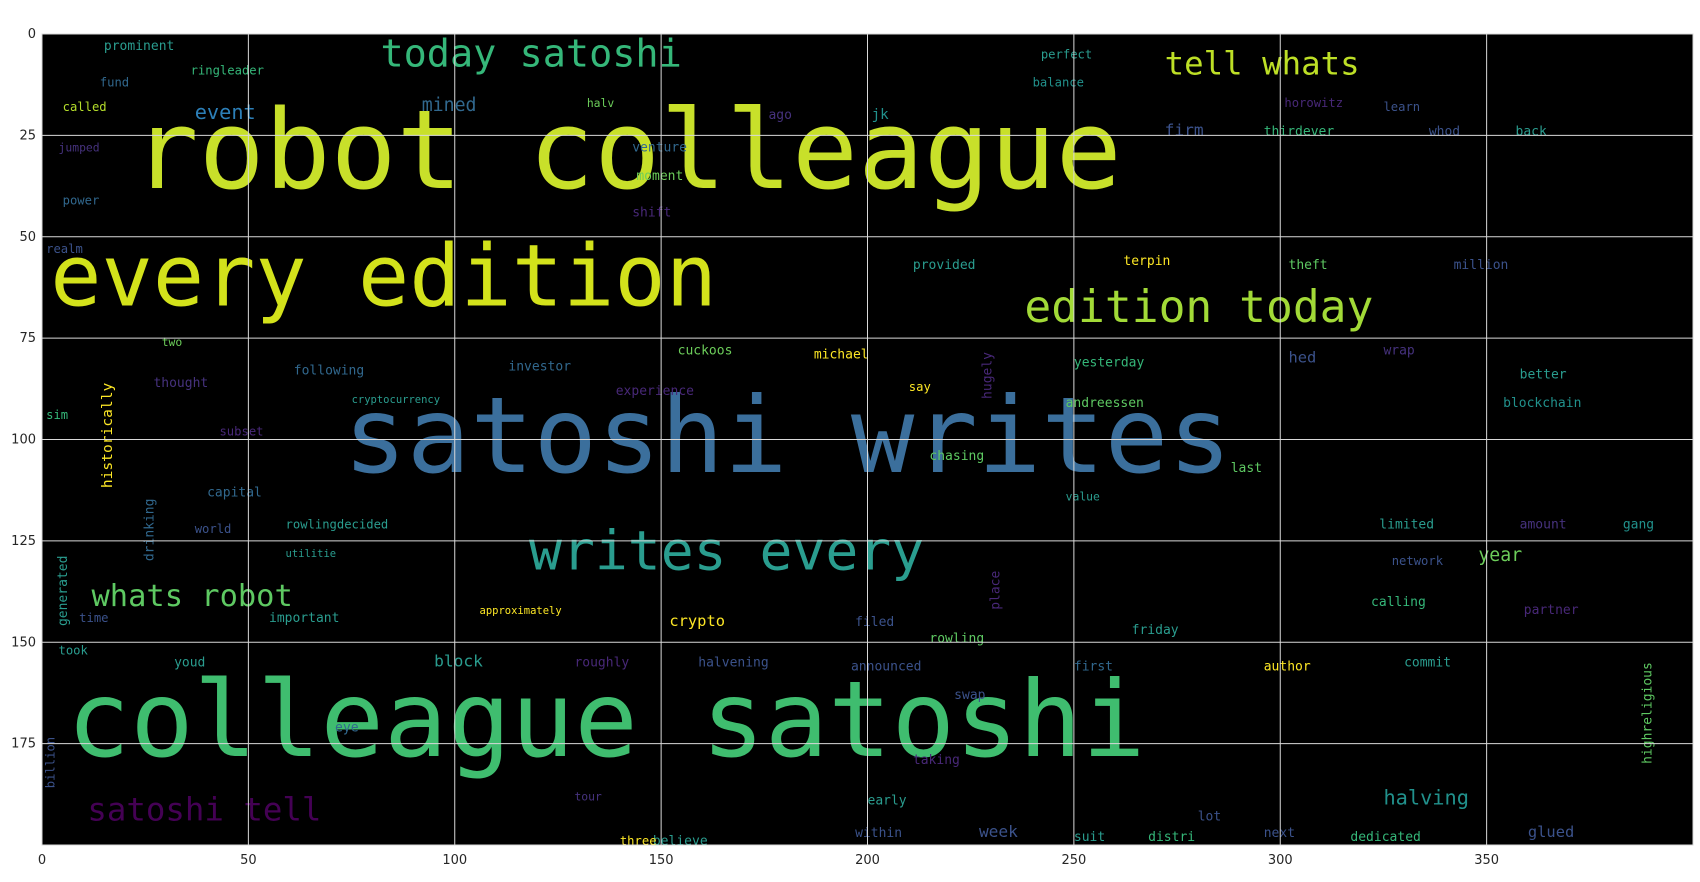 Image resolution: width=1700 pixels, height=882 pixels. I want to click on word-swap: swap, so click(969, 695).